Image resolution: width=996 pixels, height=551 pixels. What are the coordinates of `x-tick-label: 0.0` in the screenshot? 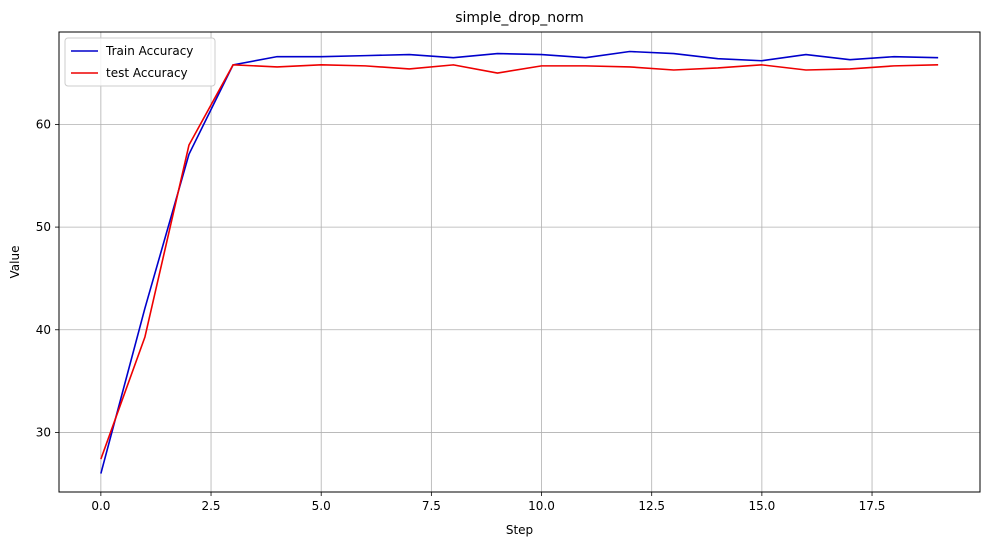 It's located at (100, 506).